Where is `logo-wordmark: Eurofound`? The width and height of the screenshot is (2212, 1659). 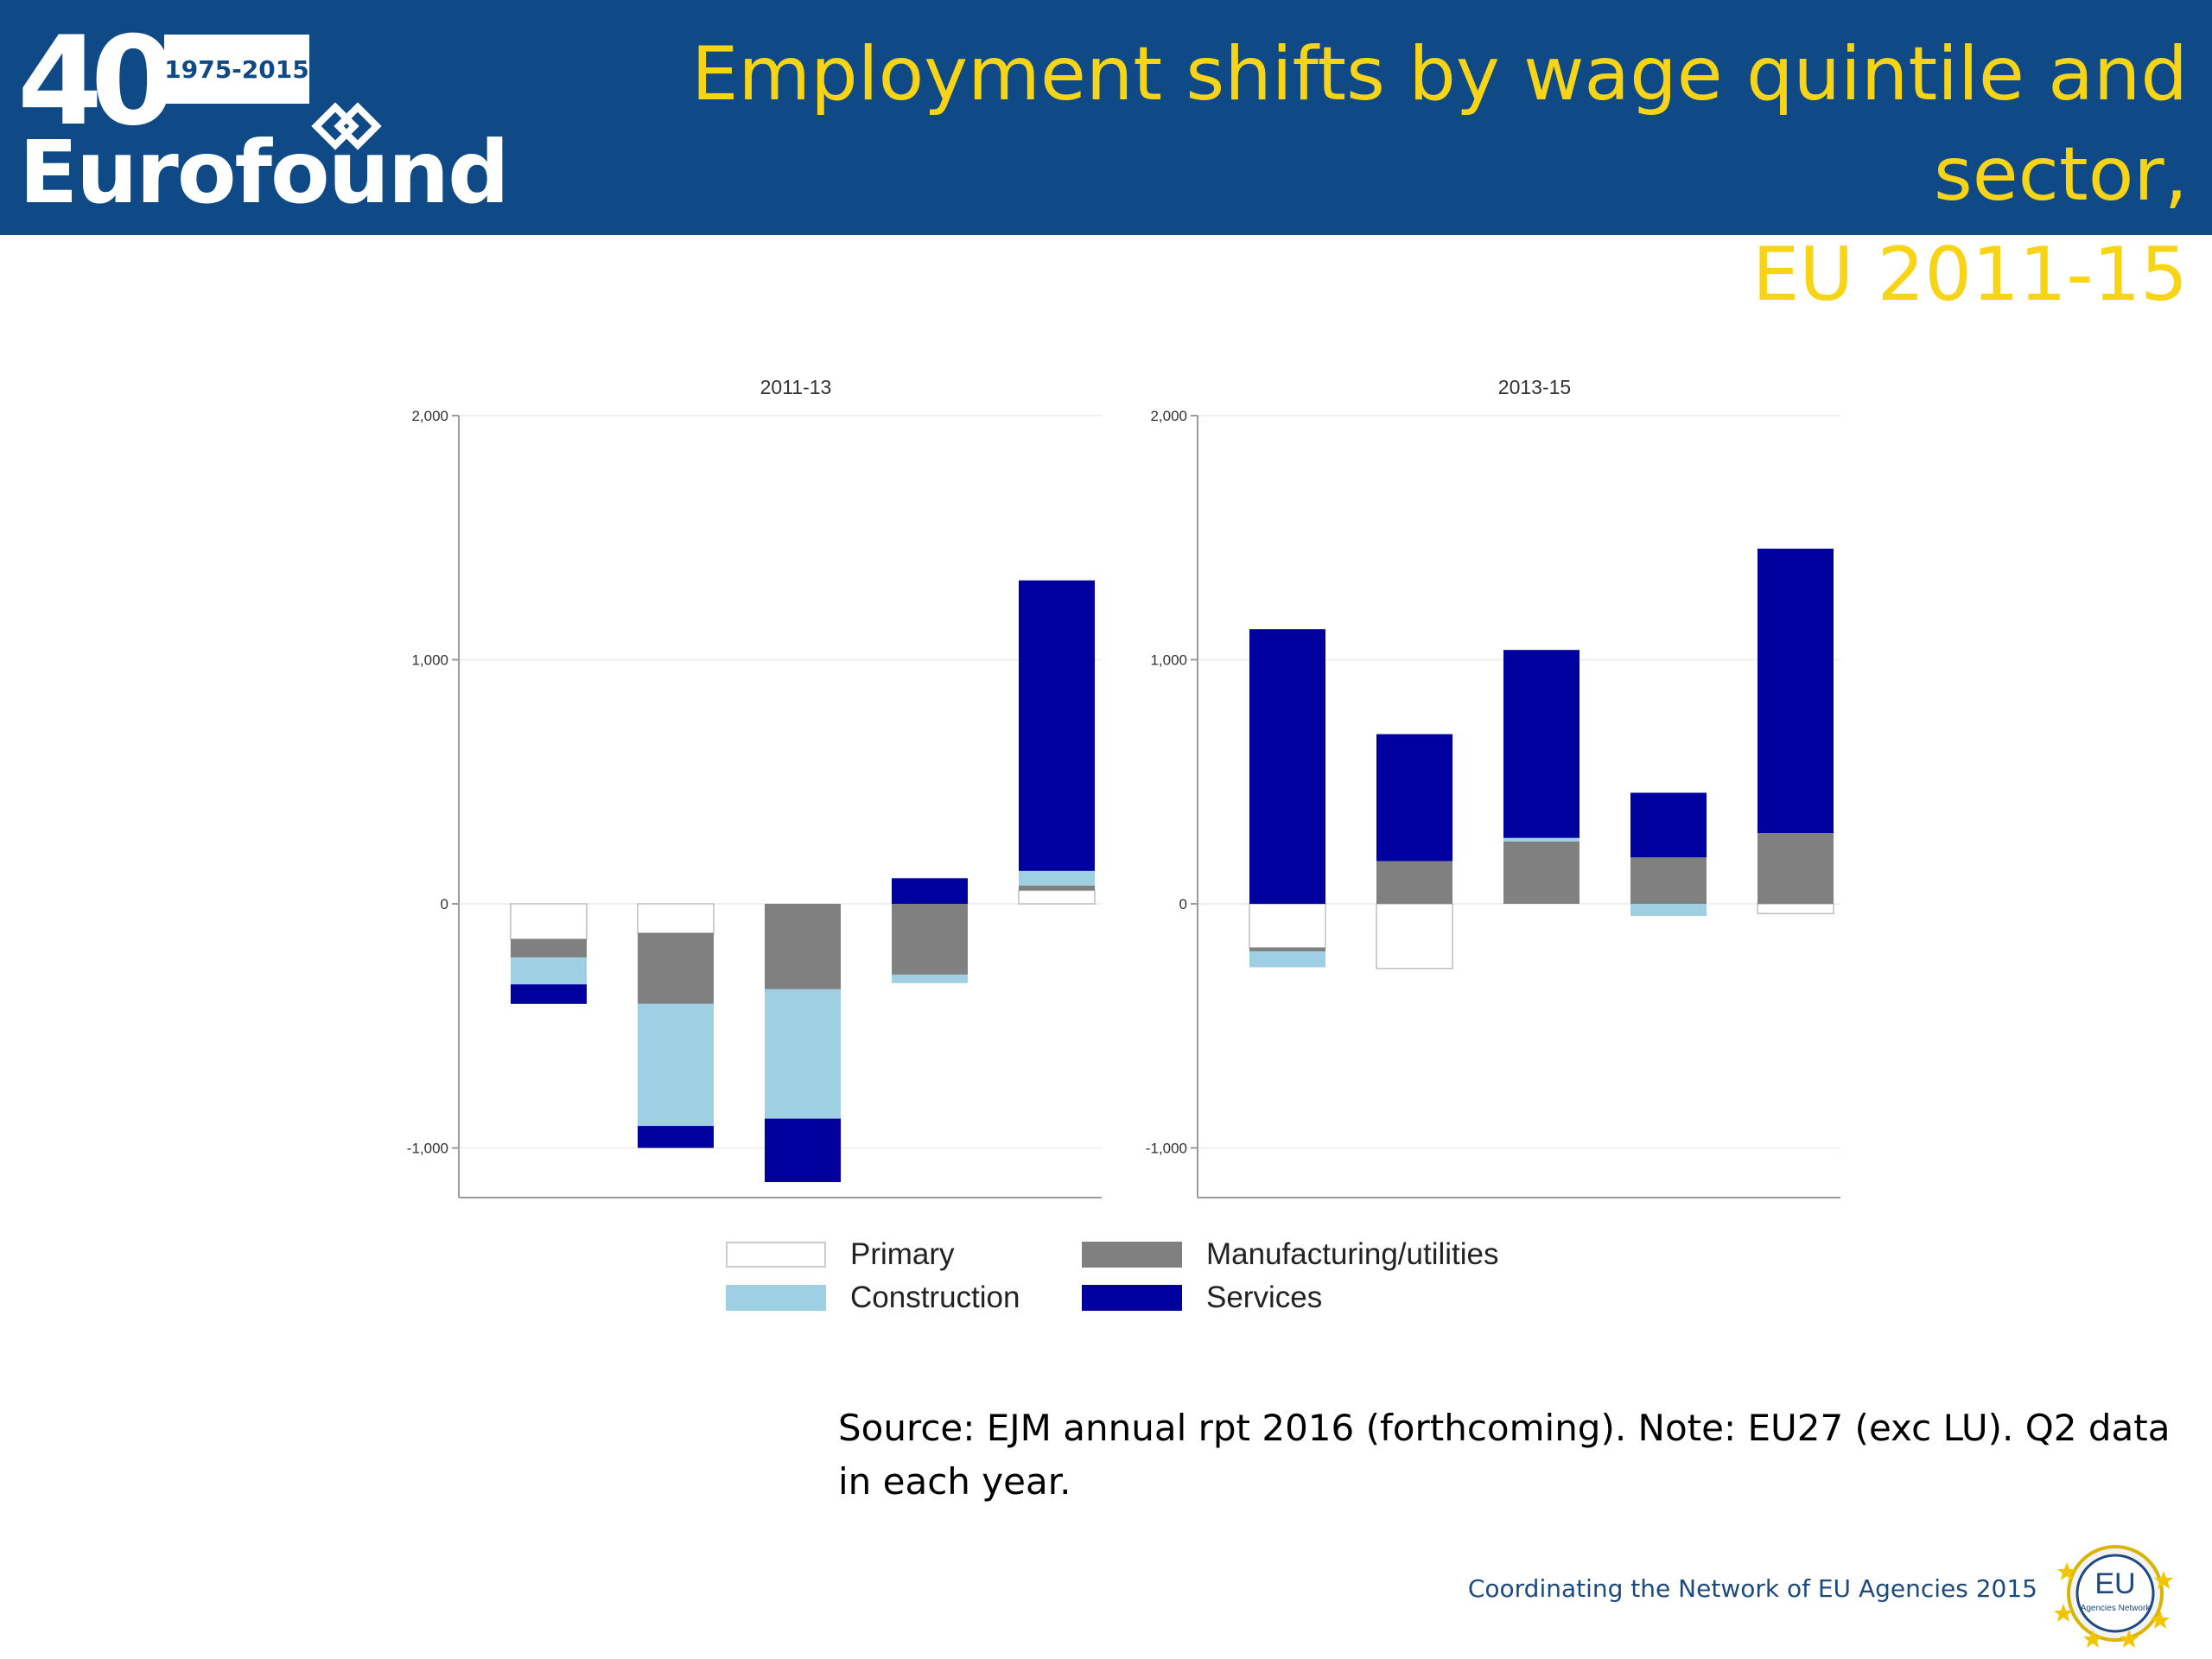 logo-wordmark: Eurofound is located at coordinates (264, 172).